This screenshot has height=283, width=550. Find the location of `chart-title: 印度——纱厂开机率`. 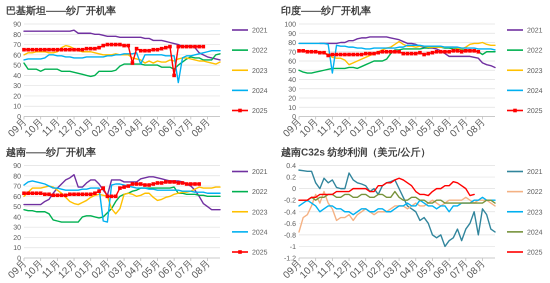

chart-title: 印度——纱厂开机率 is located at coordinates (326, 11).